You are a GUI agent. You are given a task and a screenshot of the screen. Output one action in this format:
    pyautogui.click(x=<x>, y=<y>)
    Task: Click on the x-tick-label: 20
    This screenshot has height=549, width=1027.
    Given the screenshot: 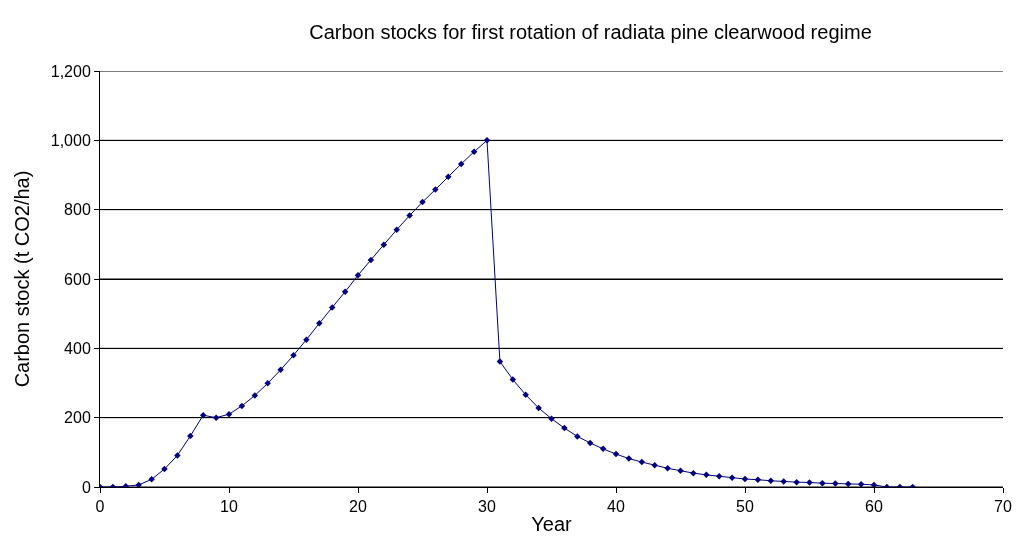 What is the action you would take?
    pyautogui.click(x=358, y=507)
    